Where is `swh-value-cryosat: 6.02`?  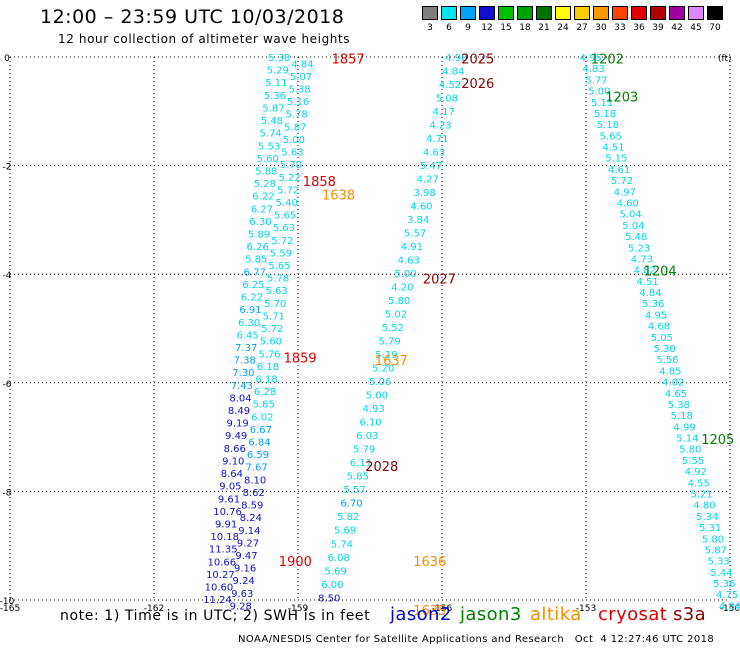
swh-value-cryosat: 6.02 is located at coordinates (262, 417).